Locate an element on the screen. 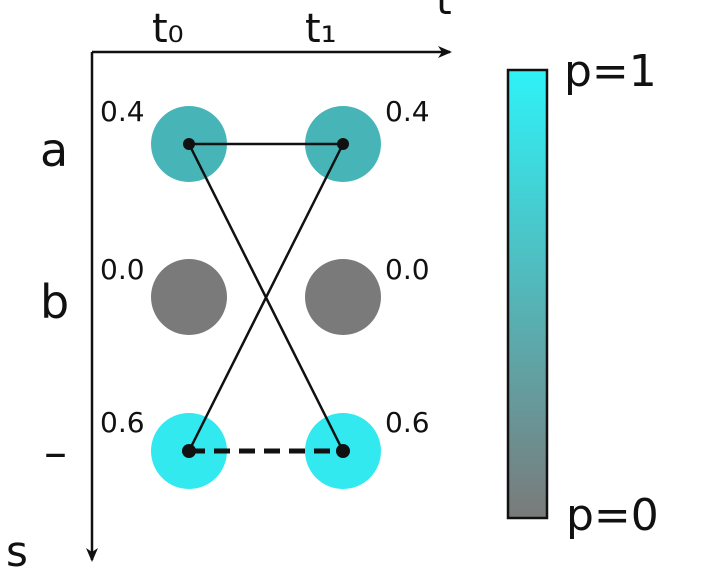 The width and height of the screenshot is (724, 567). edge-blank-a is located at coordinates (266, 297).